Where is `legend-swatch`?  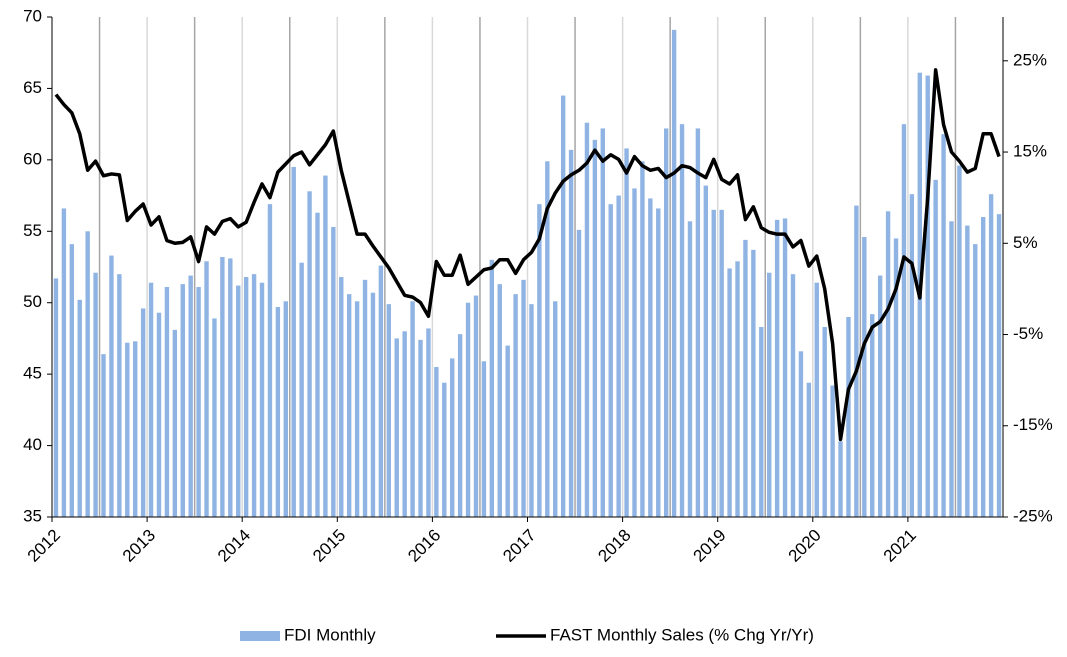
legend-swatch is located at coordinates (260, 636).